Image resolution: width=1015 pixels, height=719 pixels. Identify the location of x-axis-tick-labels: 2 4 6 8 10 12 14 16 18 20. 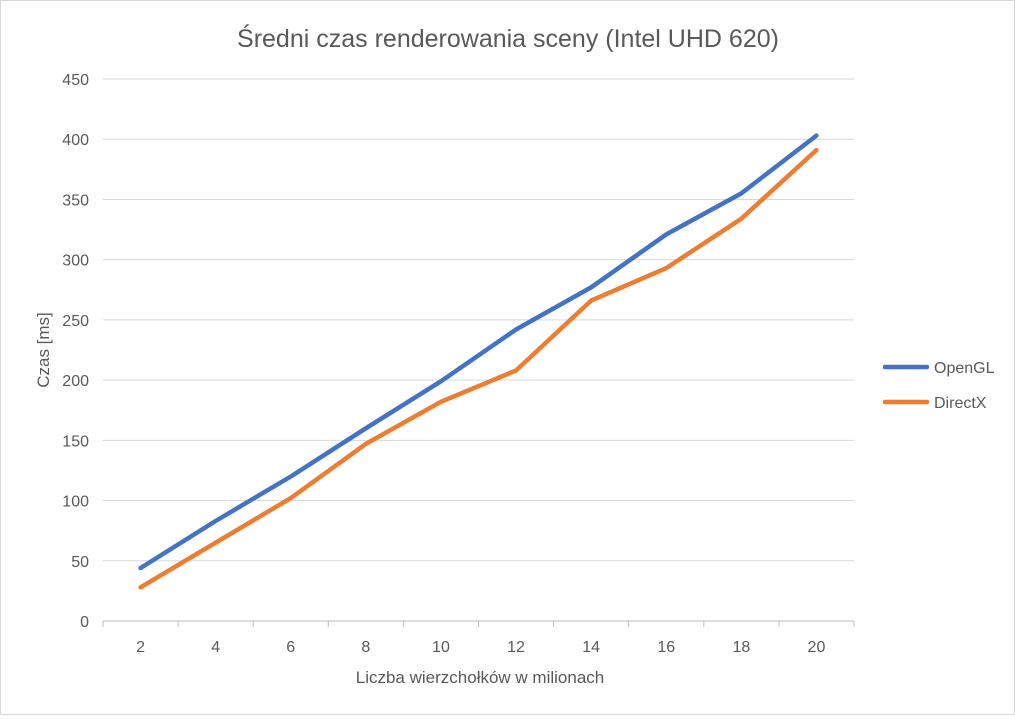
(480, 647).